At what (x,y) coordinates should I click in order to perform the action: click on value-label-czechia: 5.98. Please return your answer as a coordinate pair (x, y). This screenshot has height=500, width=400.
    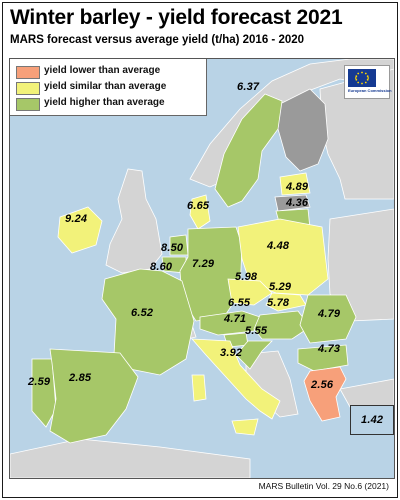
    Looking at the image, I should click on (246, 277).